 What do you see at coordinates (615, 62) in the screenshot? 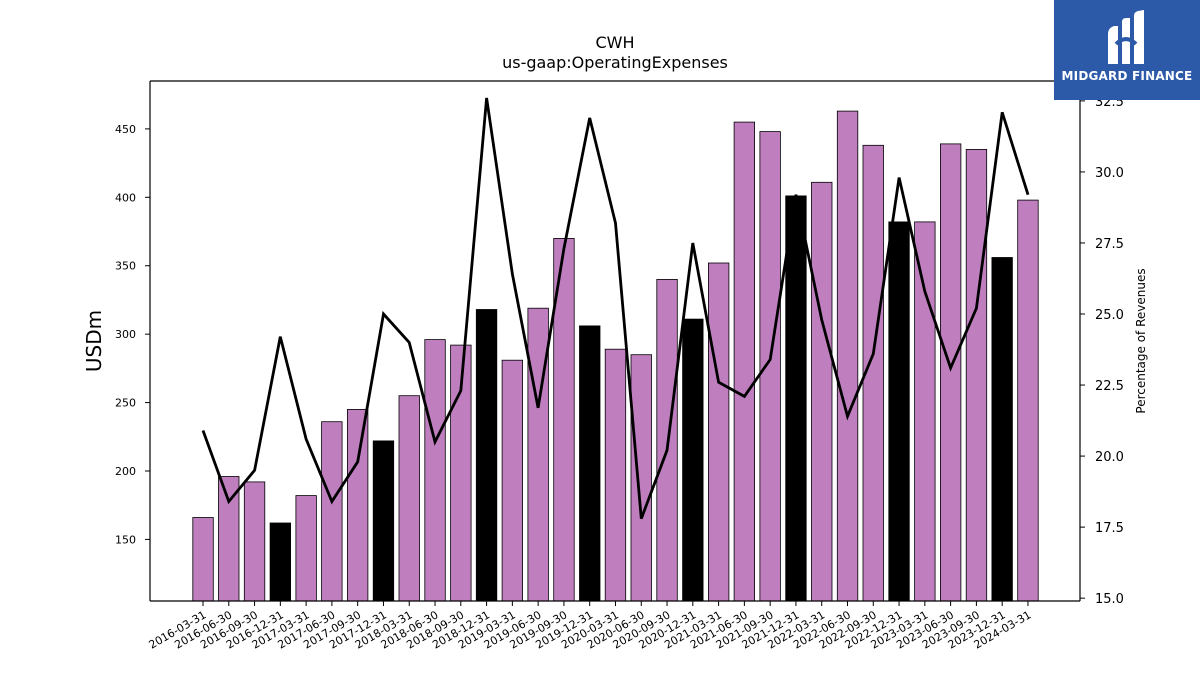
I see `chart-subtitle: us-gaap:OperatingExpenses` at bounding box center [615, 62].